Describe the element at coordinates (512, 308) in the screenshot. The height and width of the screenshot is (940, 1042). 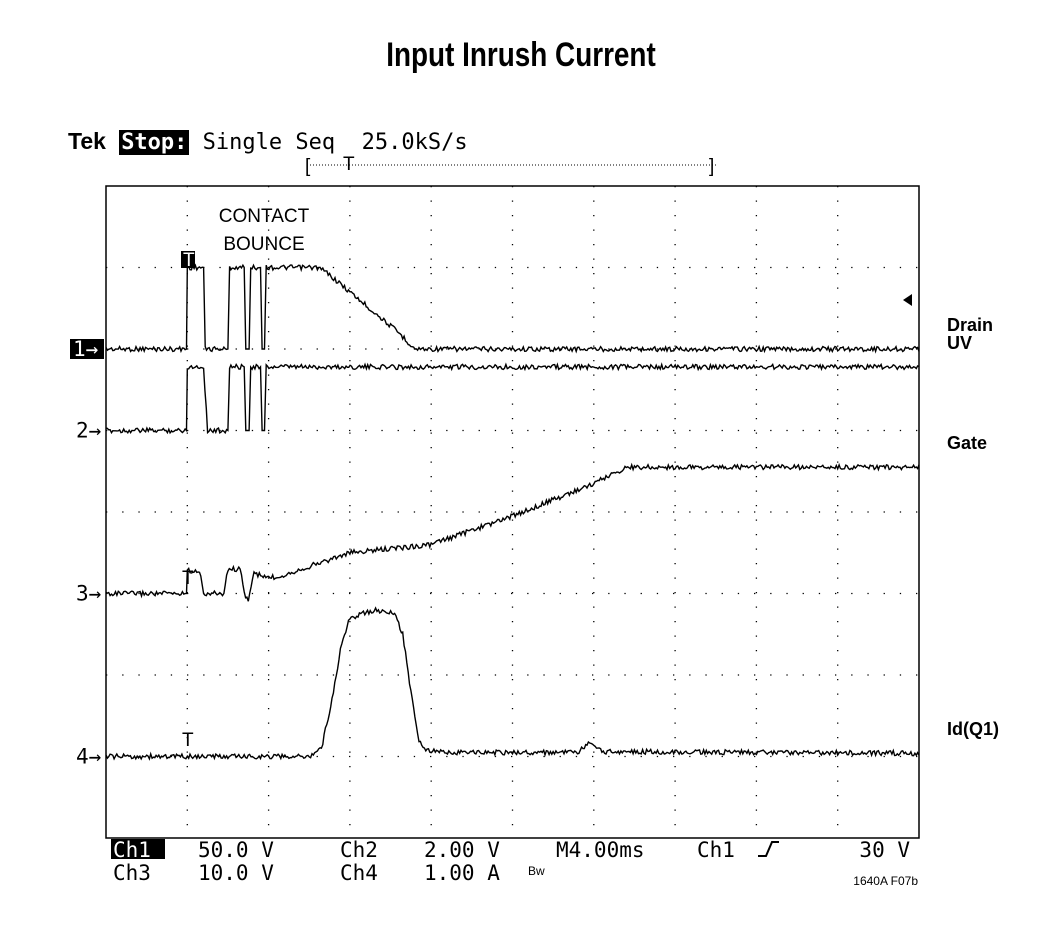
I see `trace-drain` at that location.